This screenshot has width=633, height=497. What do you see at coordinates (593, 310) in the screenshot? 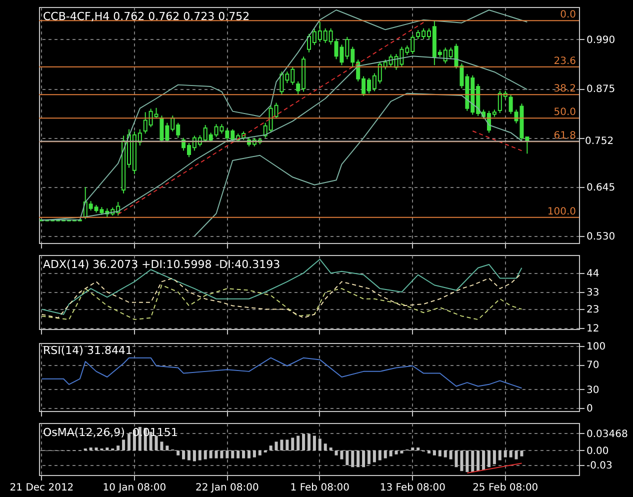
I see `y-tick-label: 23` at bounding box center [593, 310].